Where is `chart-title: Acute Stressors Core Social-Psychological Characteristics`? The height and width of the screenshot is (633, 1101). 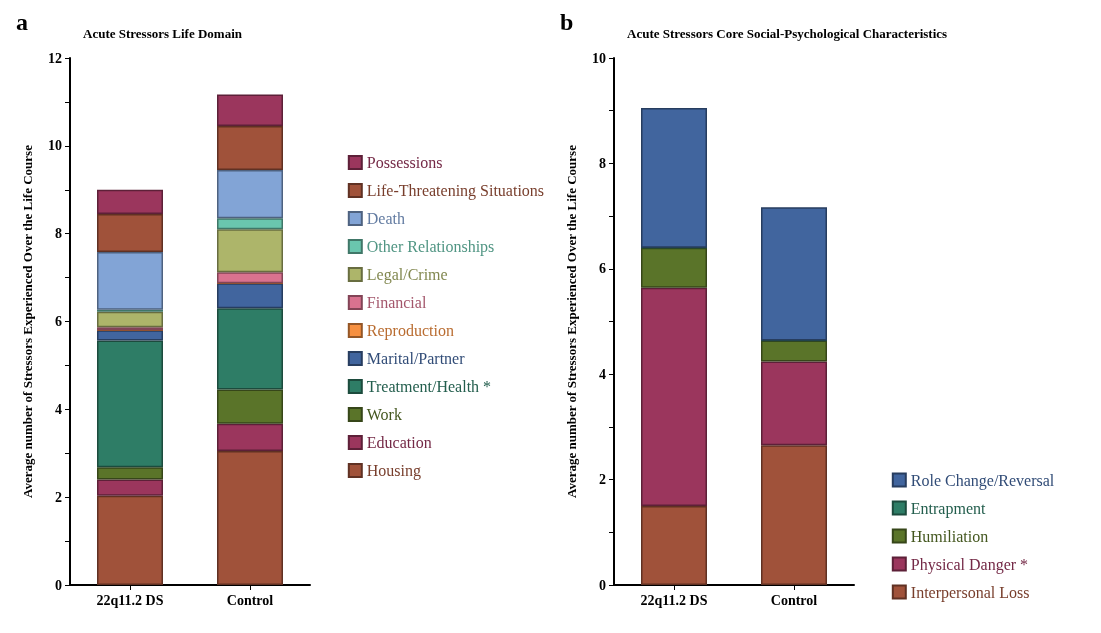 chart-title: Acute Stressors Core Social-Psychological Characteristics is located at coordinates (787, 33).